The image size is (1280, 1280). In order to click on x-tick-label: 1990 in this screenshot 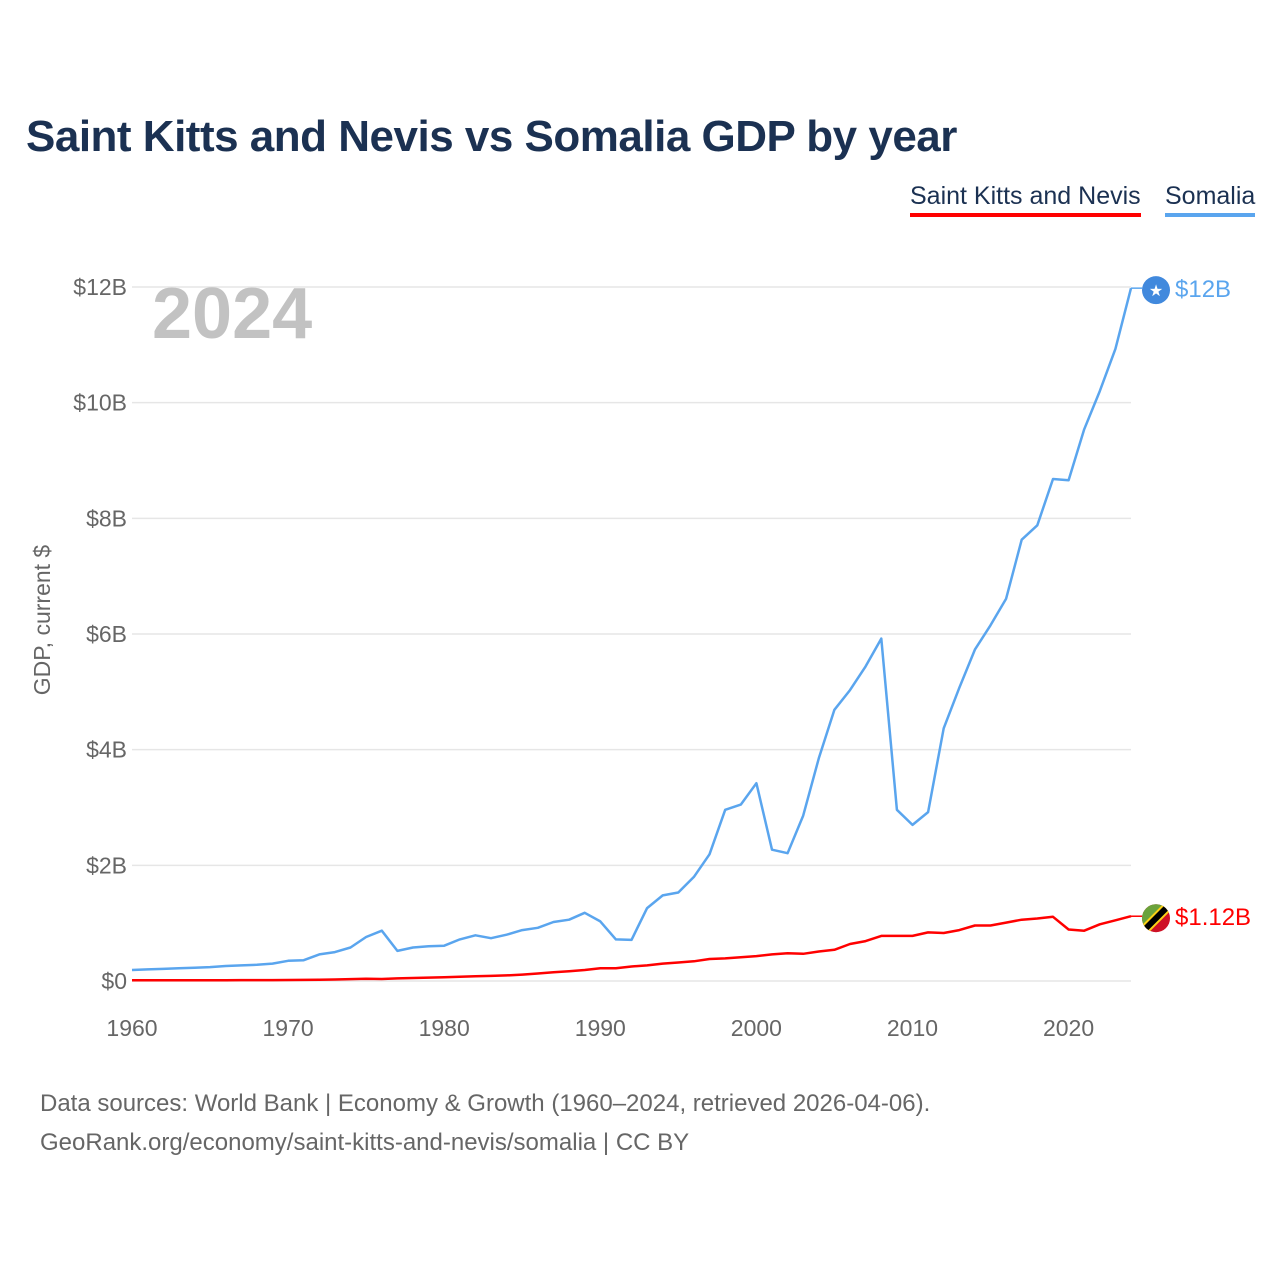, I will do `click(600, 1028)`.